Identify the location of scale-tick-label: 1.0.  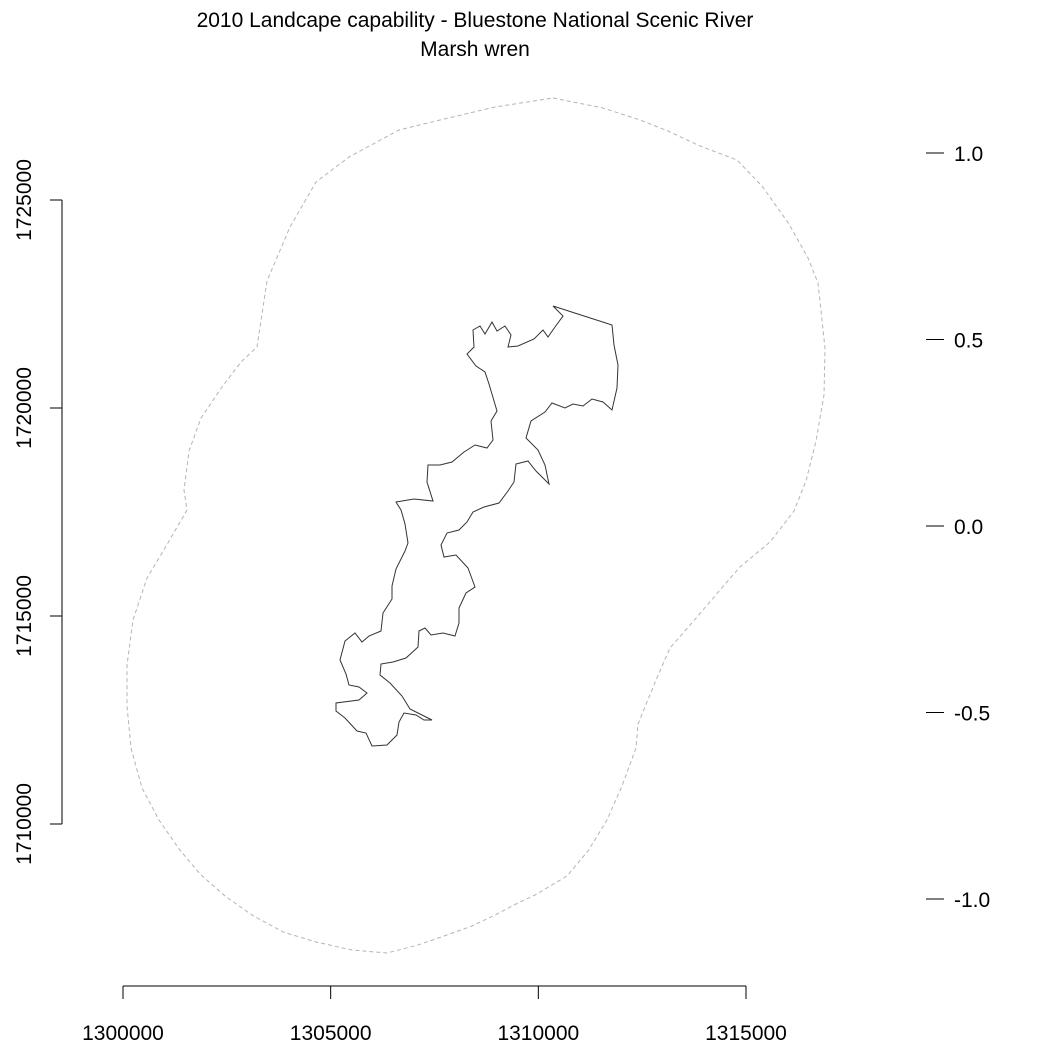
(968, 154).